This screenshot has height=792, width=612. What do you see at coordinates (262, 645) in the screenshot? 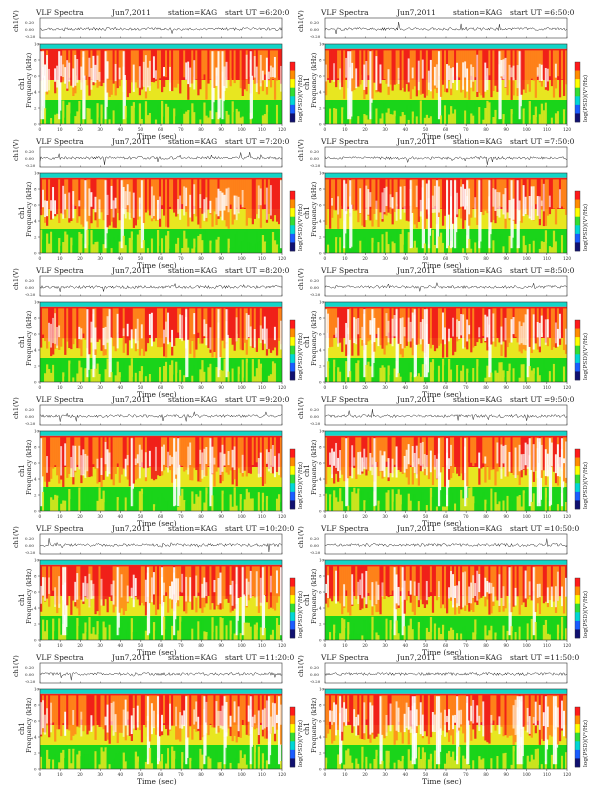
I see `x-tick-label: 110` at bounding box center [262, 645].